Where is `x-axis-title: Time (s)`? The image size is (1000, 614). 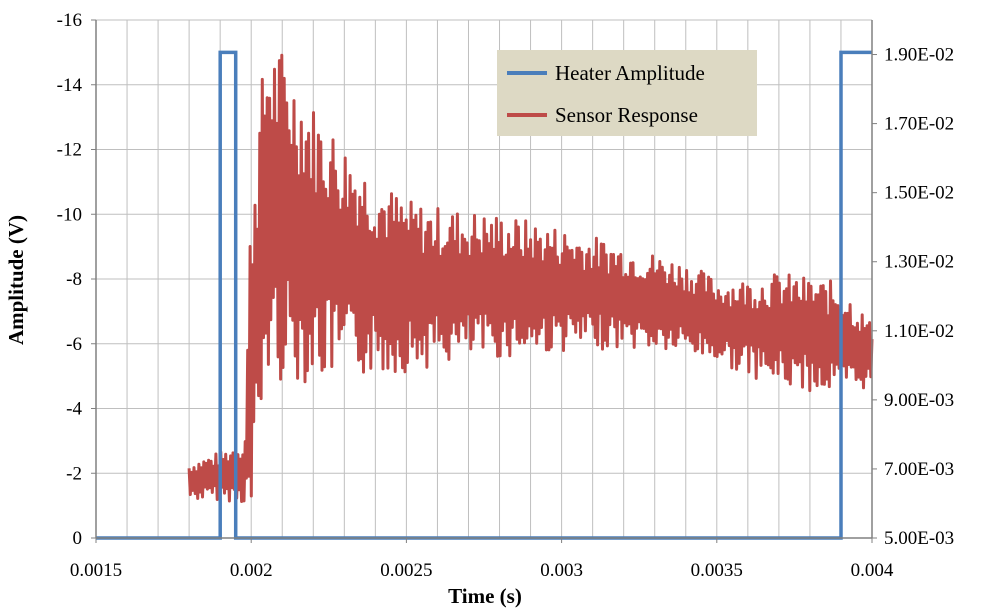
x-axis-title: Time (s) is located at coordinates (485, 596).